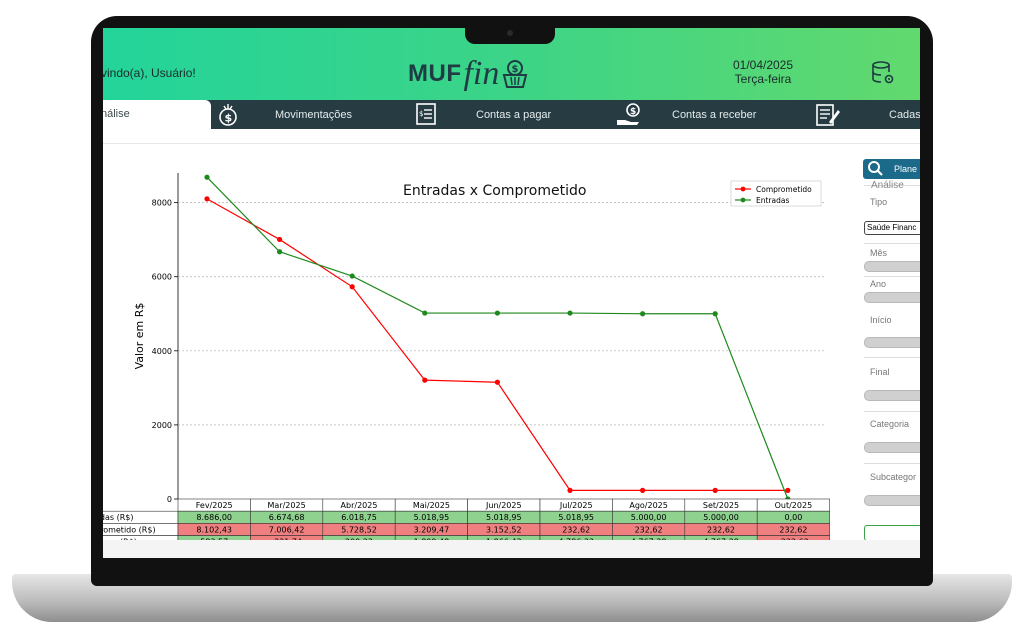 Image resolution: width=1024 pixels, height=637 pixels. What do you see at coordinates (887, 185) in the screenshot?
I see `analise-section-label: Análise` at bounding box center [887, 185].